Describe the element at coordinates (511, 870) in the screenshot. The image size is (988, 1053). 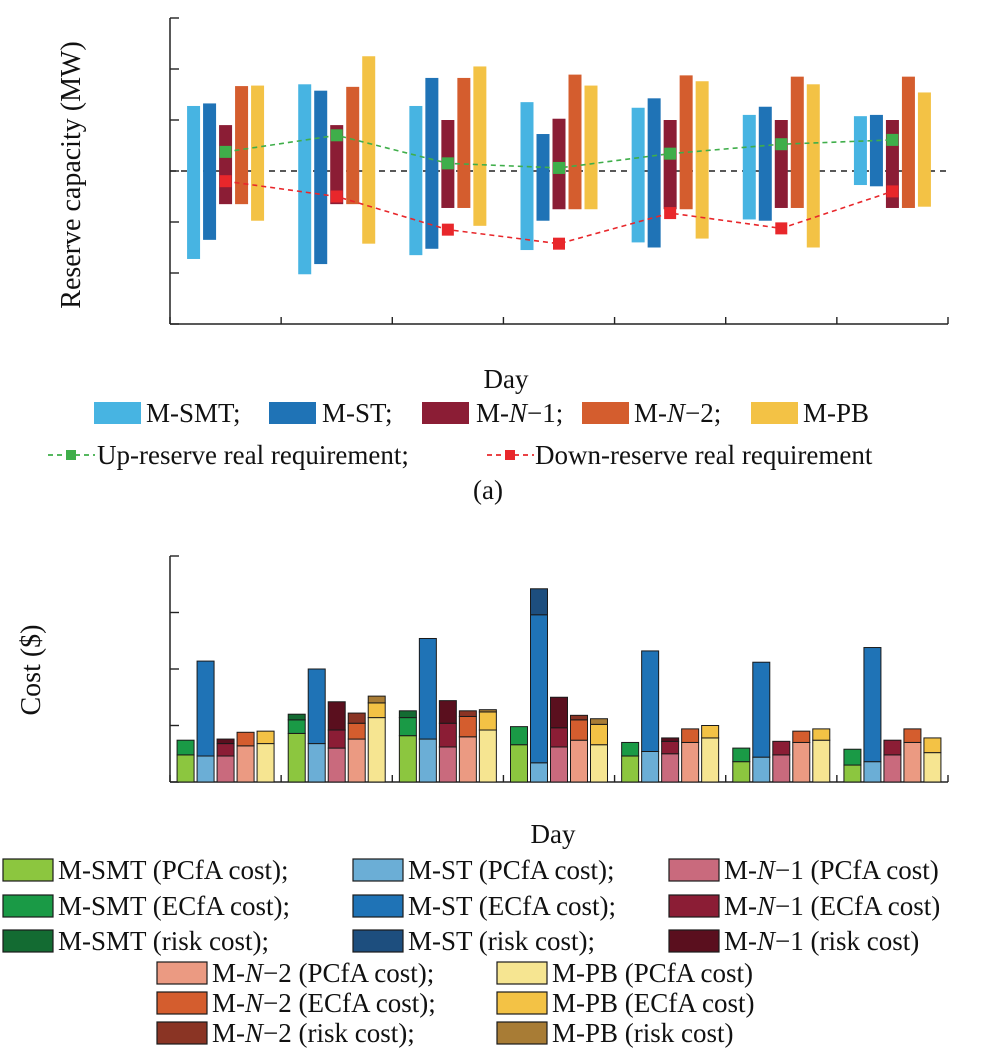
I see `legend-label: M-ST (PCfA cost);` at that location.